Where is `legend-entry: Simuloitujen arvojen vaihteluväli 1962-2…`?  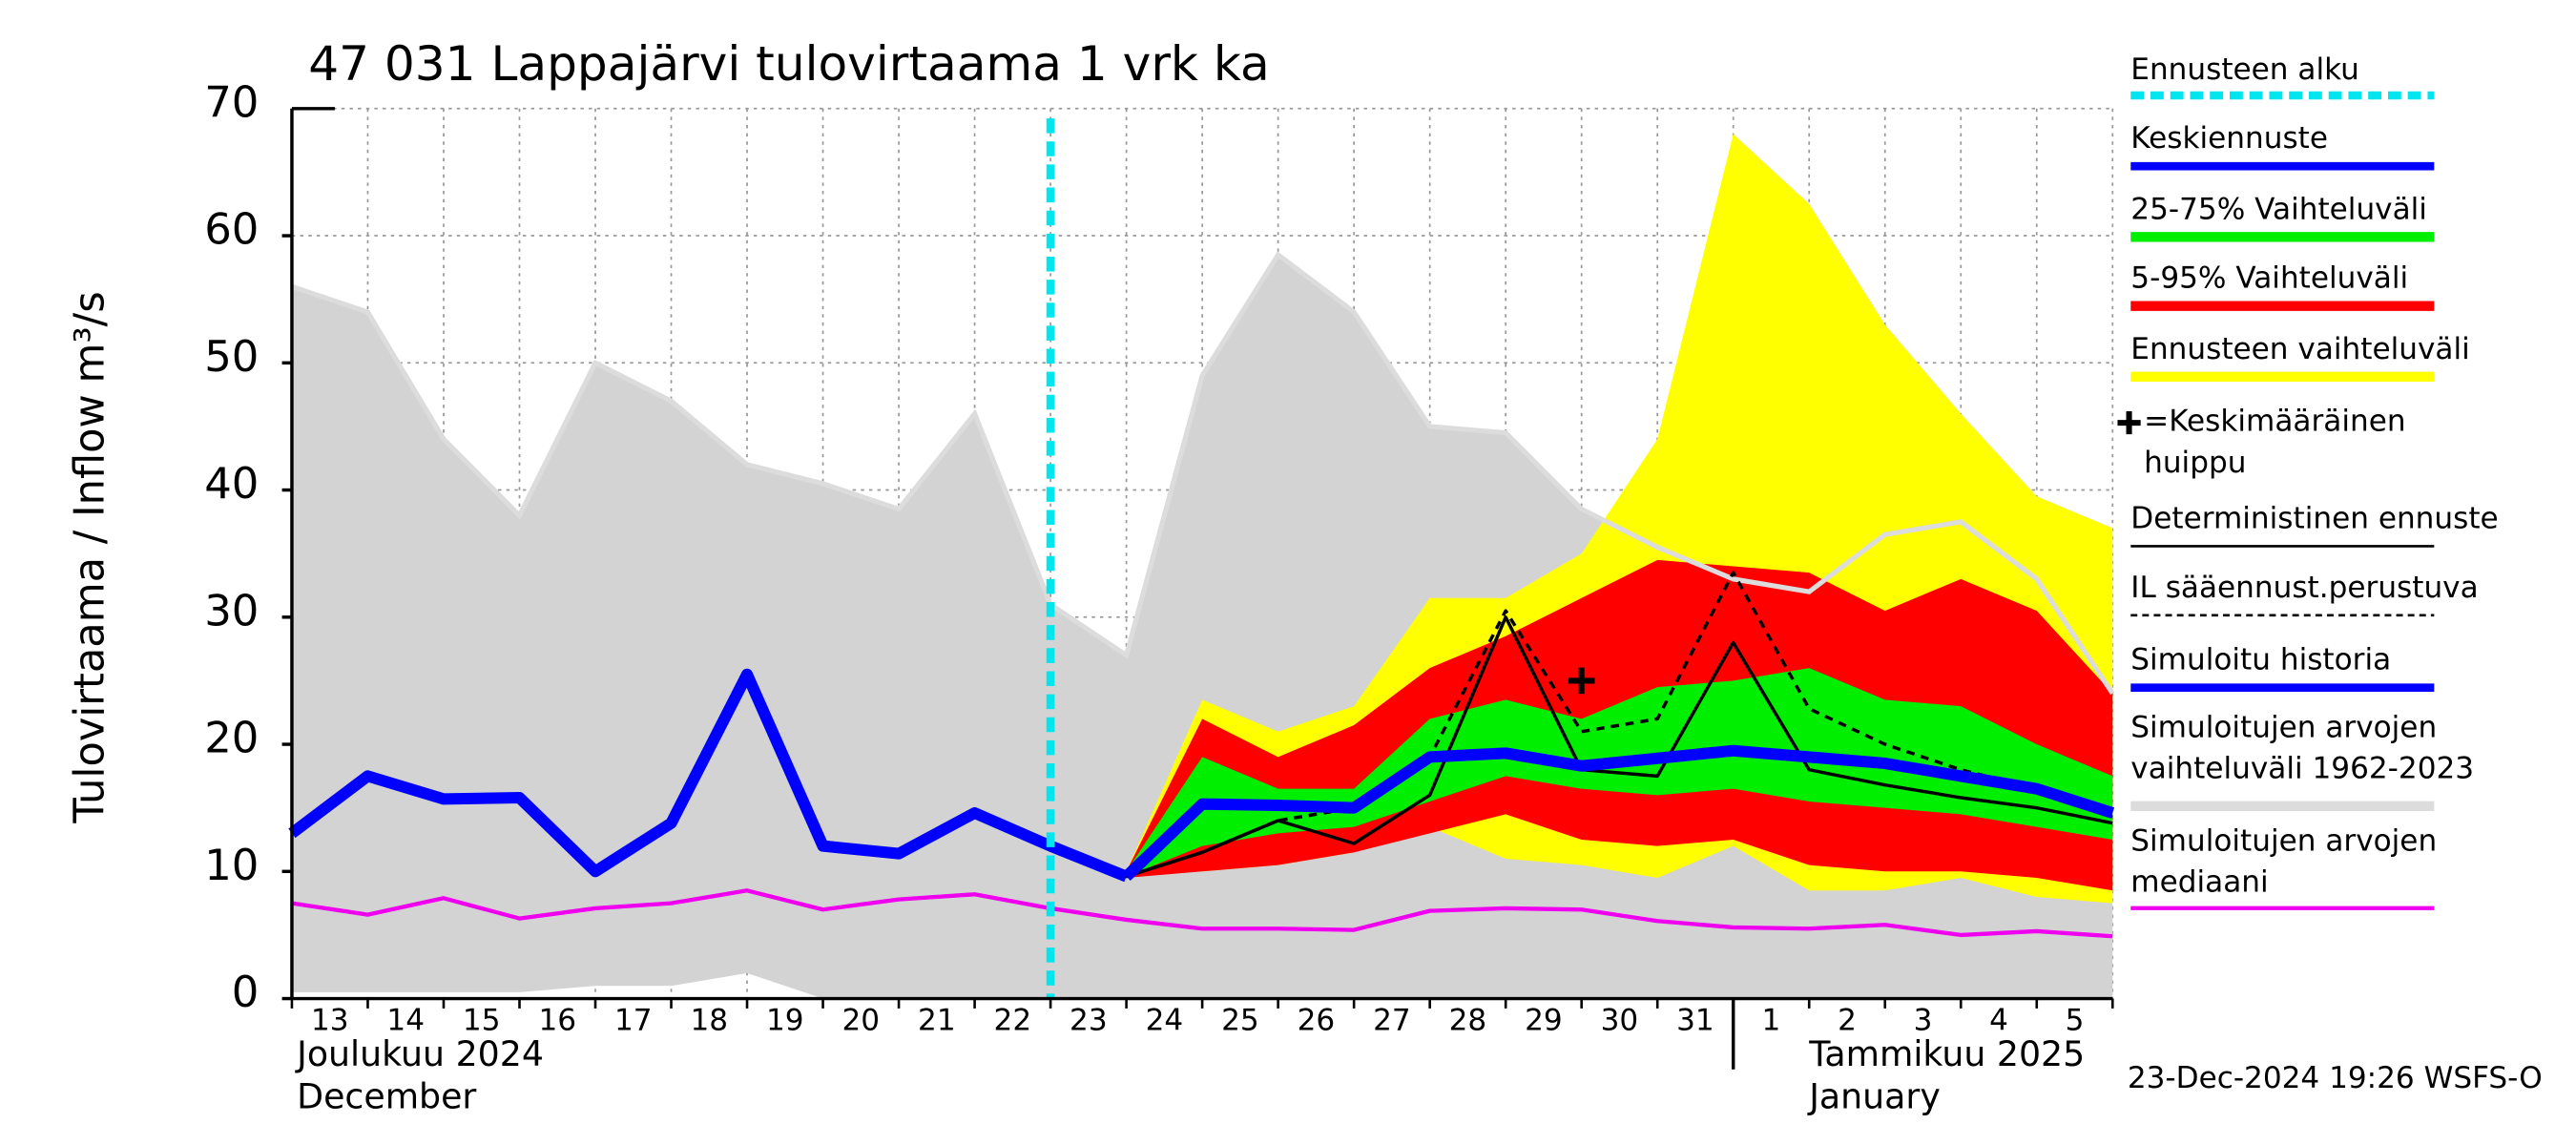
legend-entry: Simuloitujen arvojen vaihteluväli 1962-2… is located at coordinates (2302, 748).